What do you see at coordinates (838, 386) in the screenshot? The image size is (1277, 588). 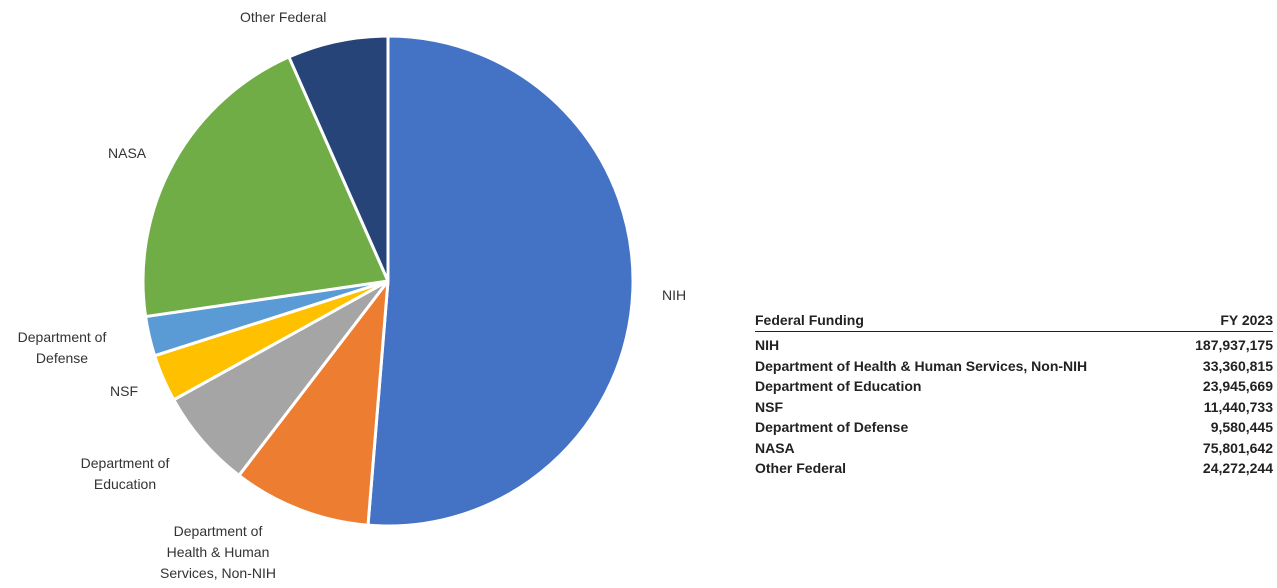 I see `row-label: Department of Education` at bounding box center [838, 386].